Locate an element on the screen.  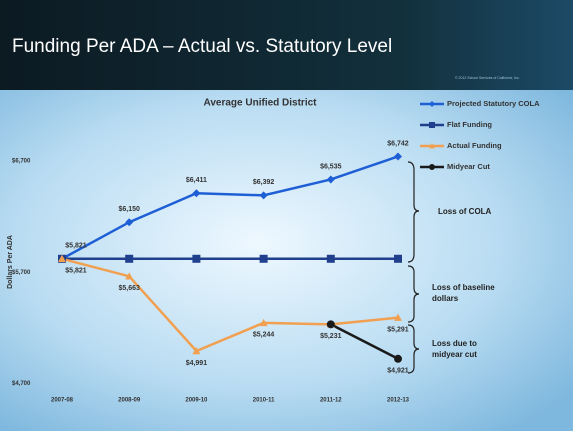
x-tick-label: 2007-08 is located at coordinates (62, 401).